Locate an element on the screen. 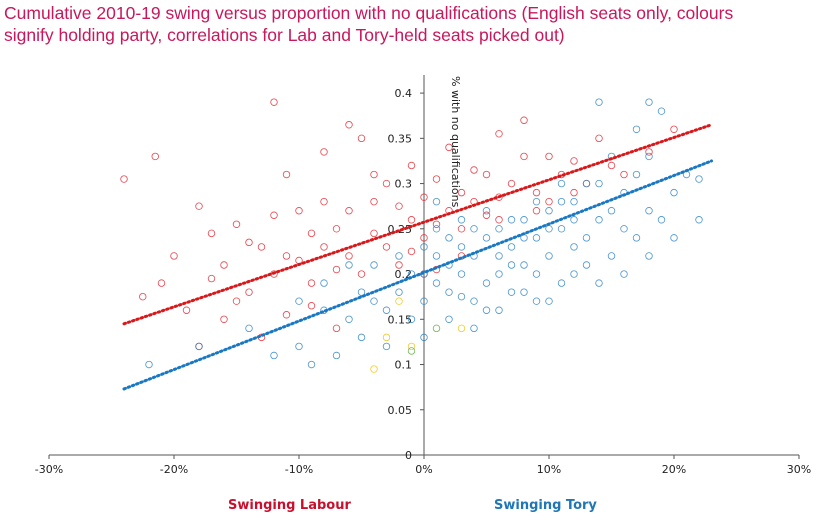 The width and height of the screenshot is (820, 530). legend-swinging-labour: Swinging Labour is located at coordinates (289, 505).